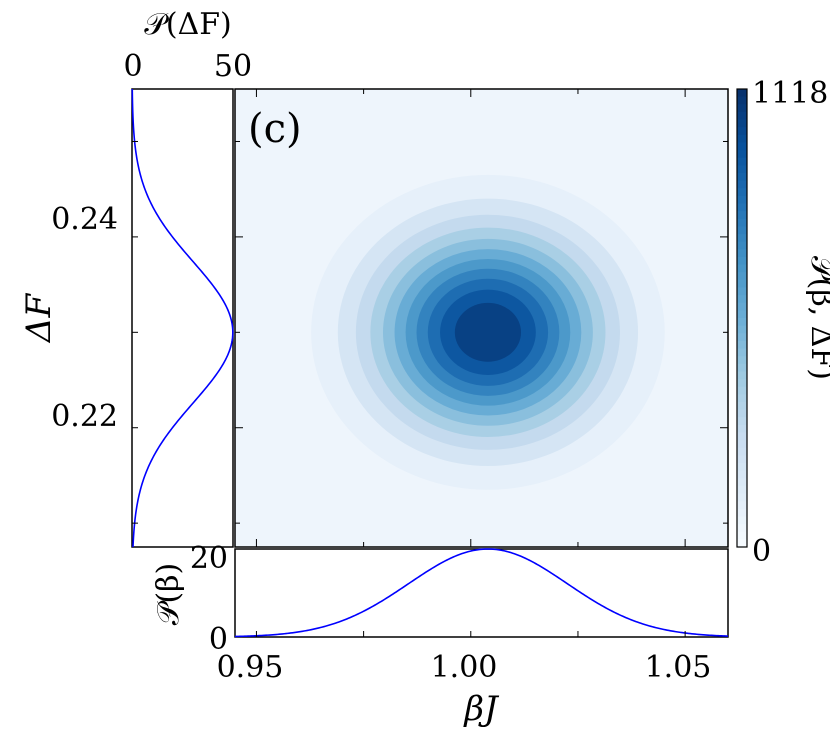 The height and width of the screenshot is (737, 830). Describe the element at coordinates (84, 219) in the screenshot. I see `ytick-label-0.24: 0.24` at that location.